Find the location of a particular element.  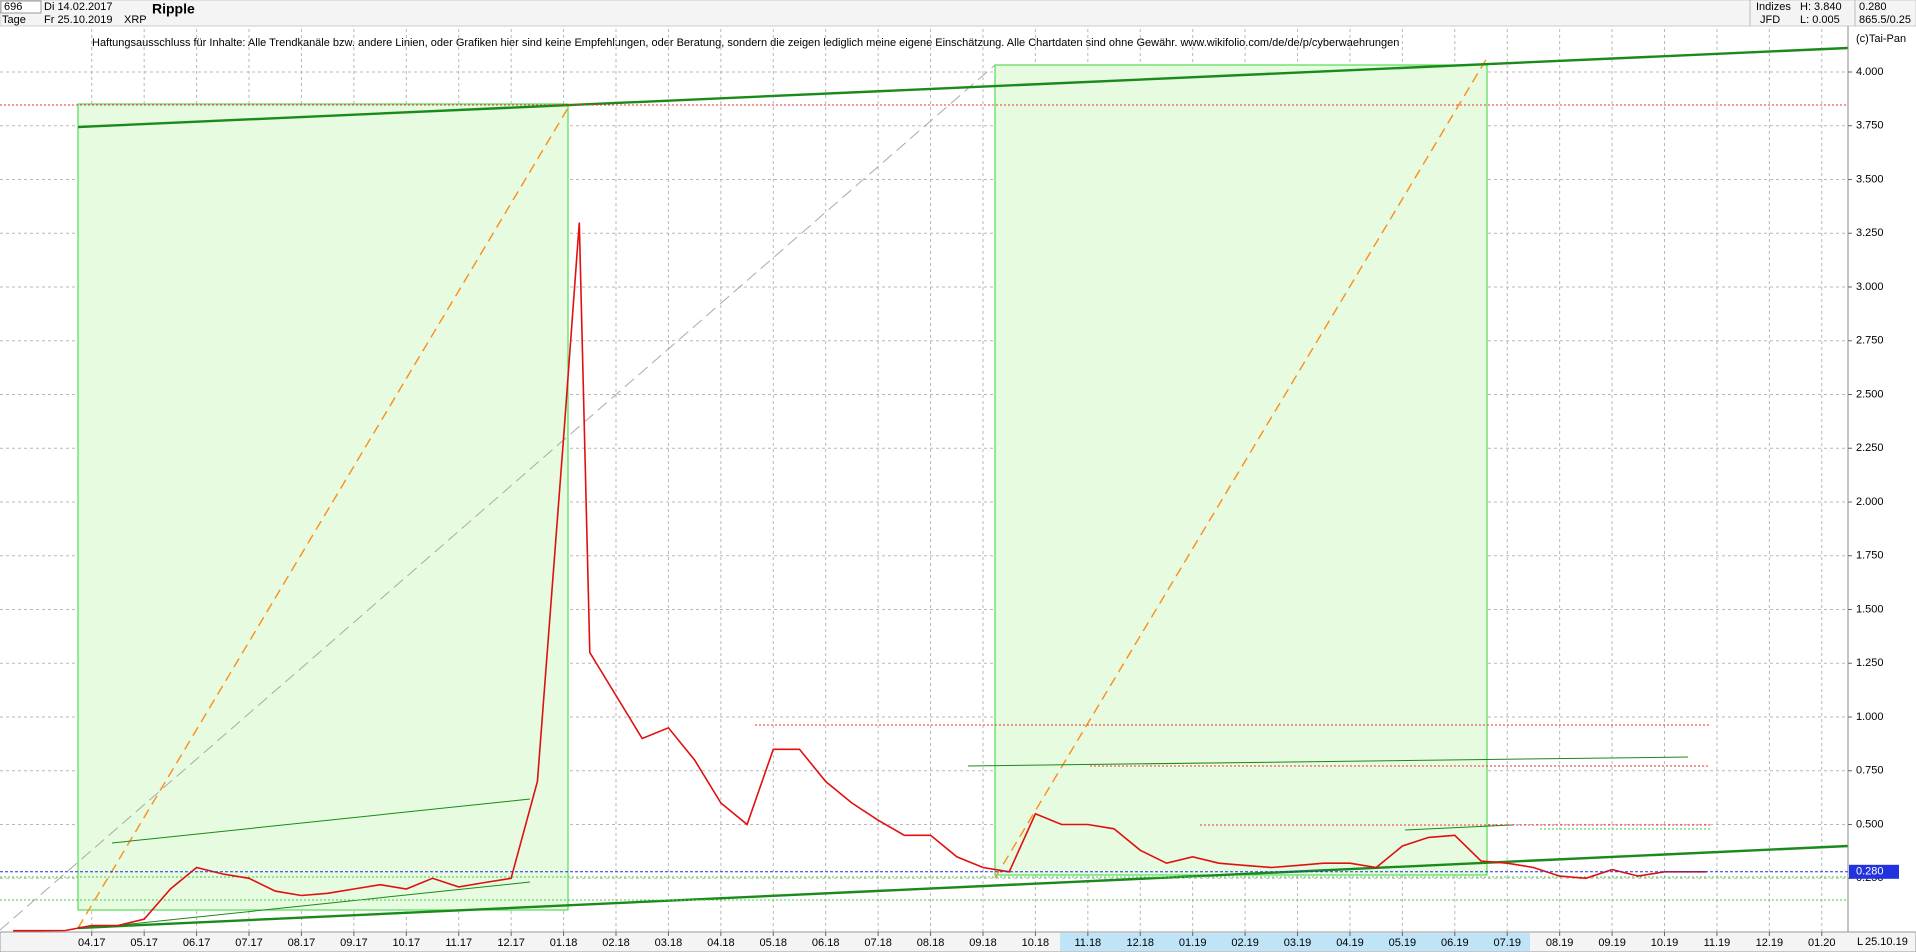

x-tick-label: 08.18 is located at coordinates (931, 943).